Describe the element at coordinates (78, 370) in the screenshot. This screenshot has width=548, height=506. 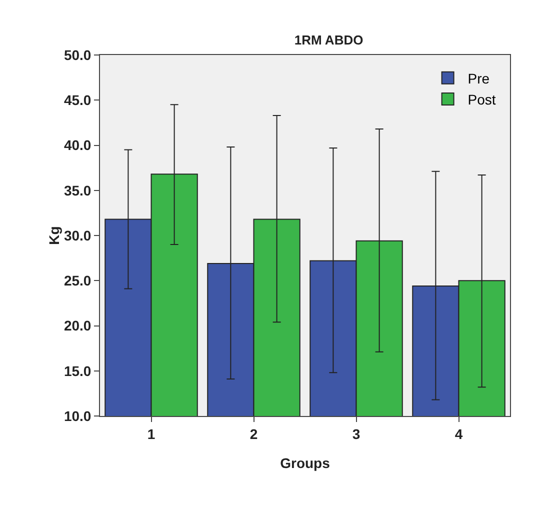
I see `y-tick-label: 15.0` at that location.